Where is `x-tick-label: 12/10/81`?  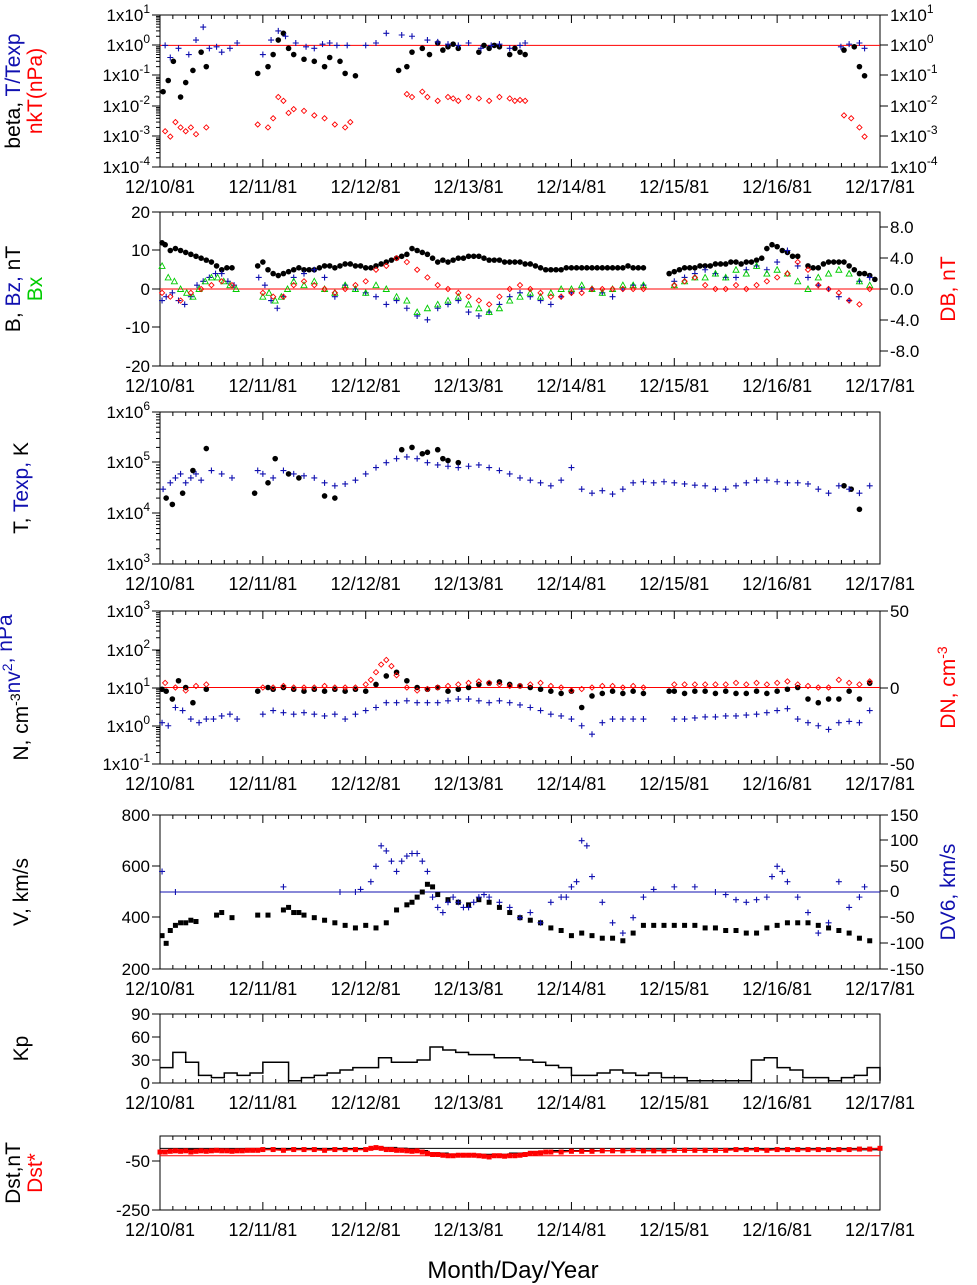
x-tick-label: 12/10/81 is located at coordinates (160, 187).